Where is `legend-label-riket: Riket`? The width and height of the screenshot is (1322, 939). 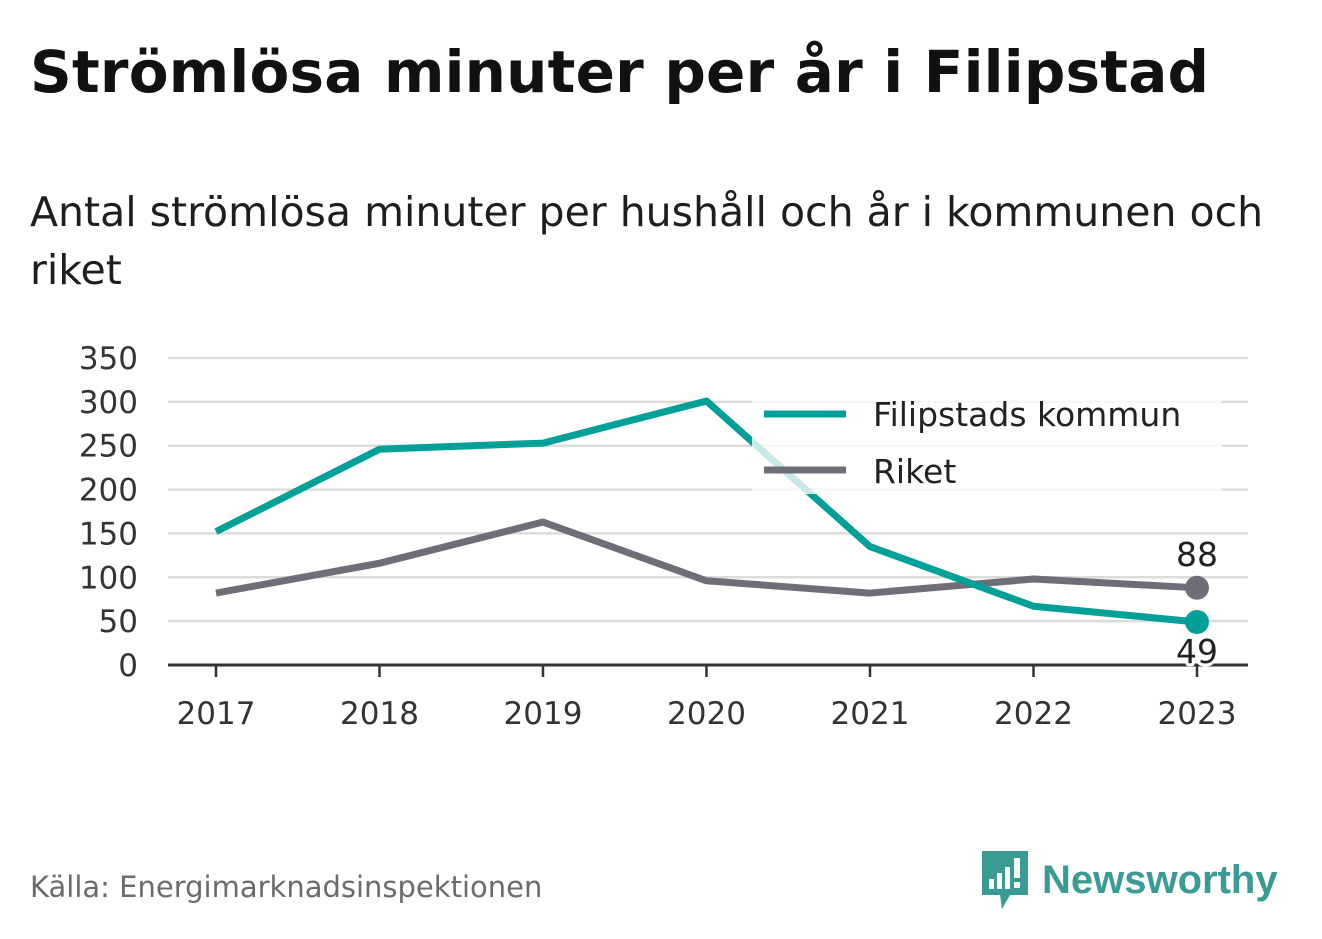 legend-label-riket: Riket is located at coordinates (914, 471).